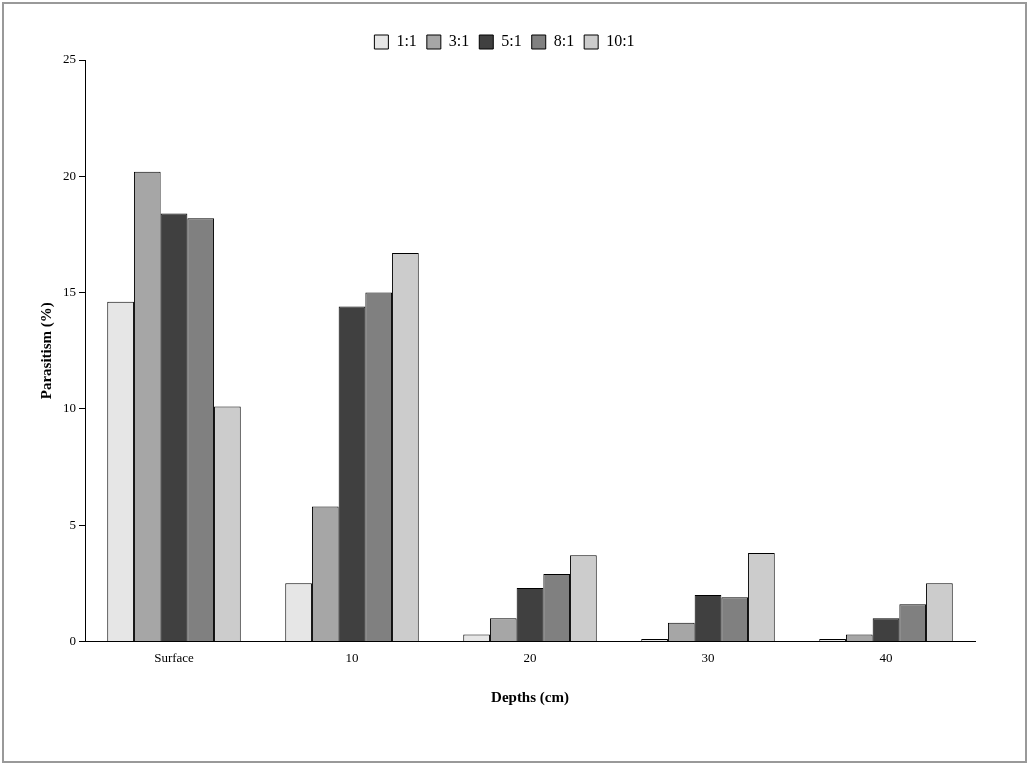 The height and width of the screenshot is (765, 1029). What do you see at coordinates (406, 41) in the screenshot?
I see `legend-label: 1:1` at bounding box center [406, 41].